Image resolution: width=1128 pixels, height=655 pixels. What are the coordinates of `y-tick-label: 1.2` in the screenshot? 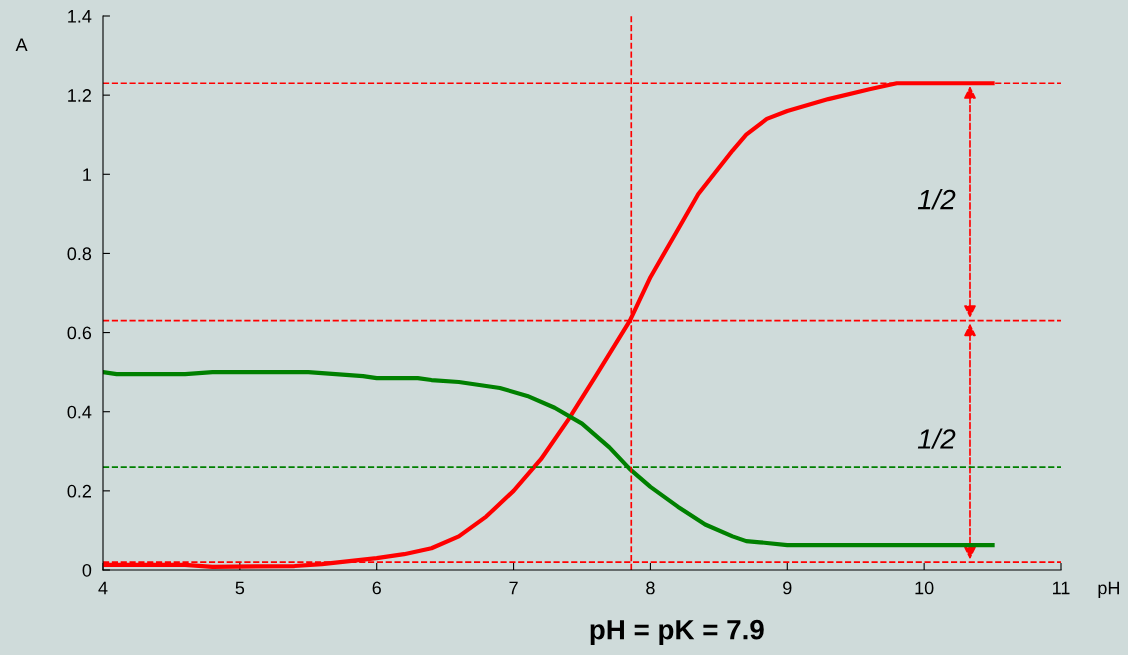 It's located at (79, 95).